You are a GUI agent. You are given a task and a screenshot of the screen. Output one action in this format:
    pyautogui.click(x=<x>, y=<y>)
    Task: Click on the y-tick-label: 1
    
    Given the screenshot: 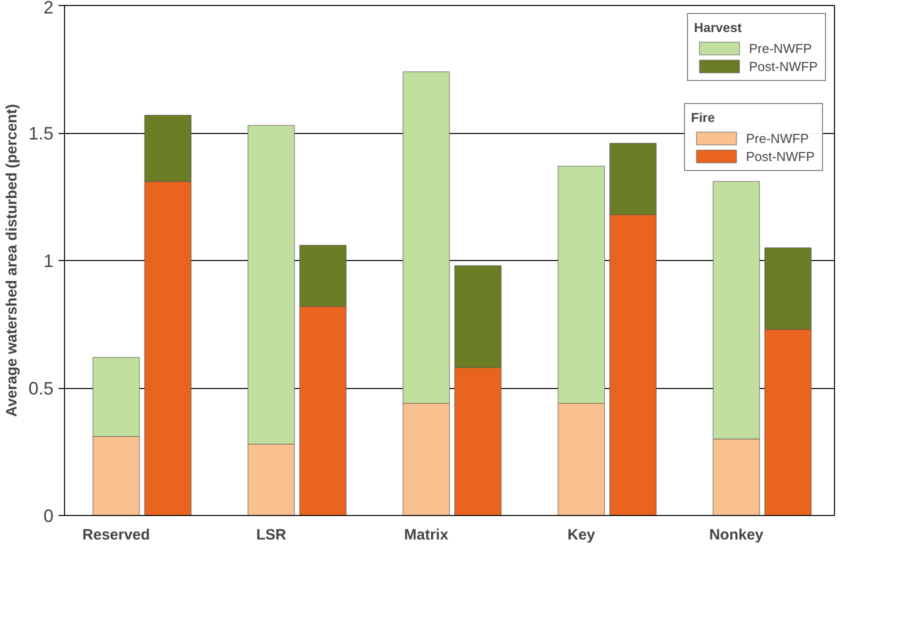 What is the action you would take?
    pyautogui.click(x=48, y=261)
    